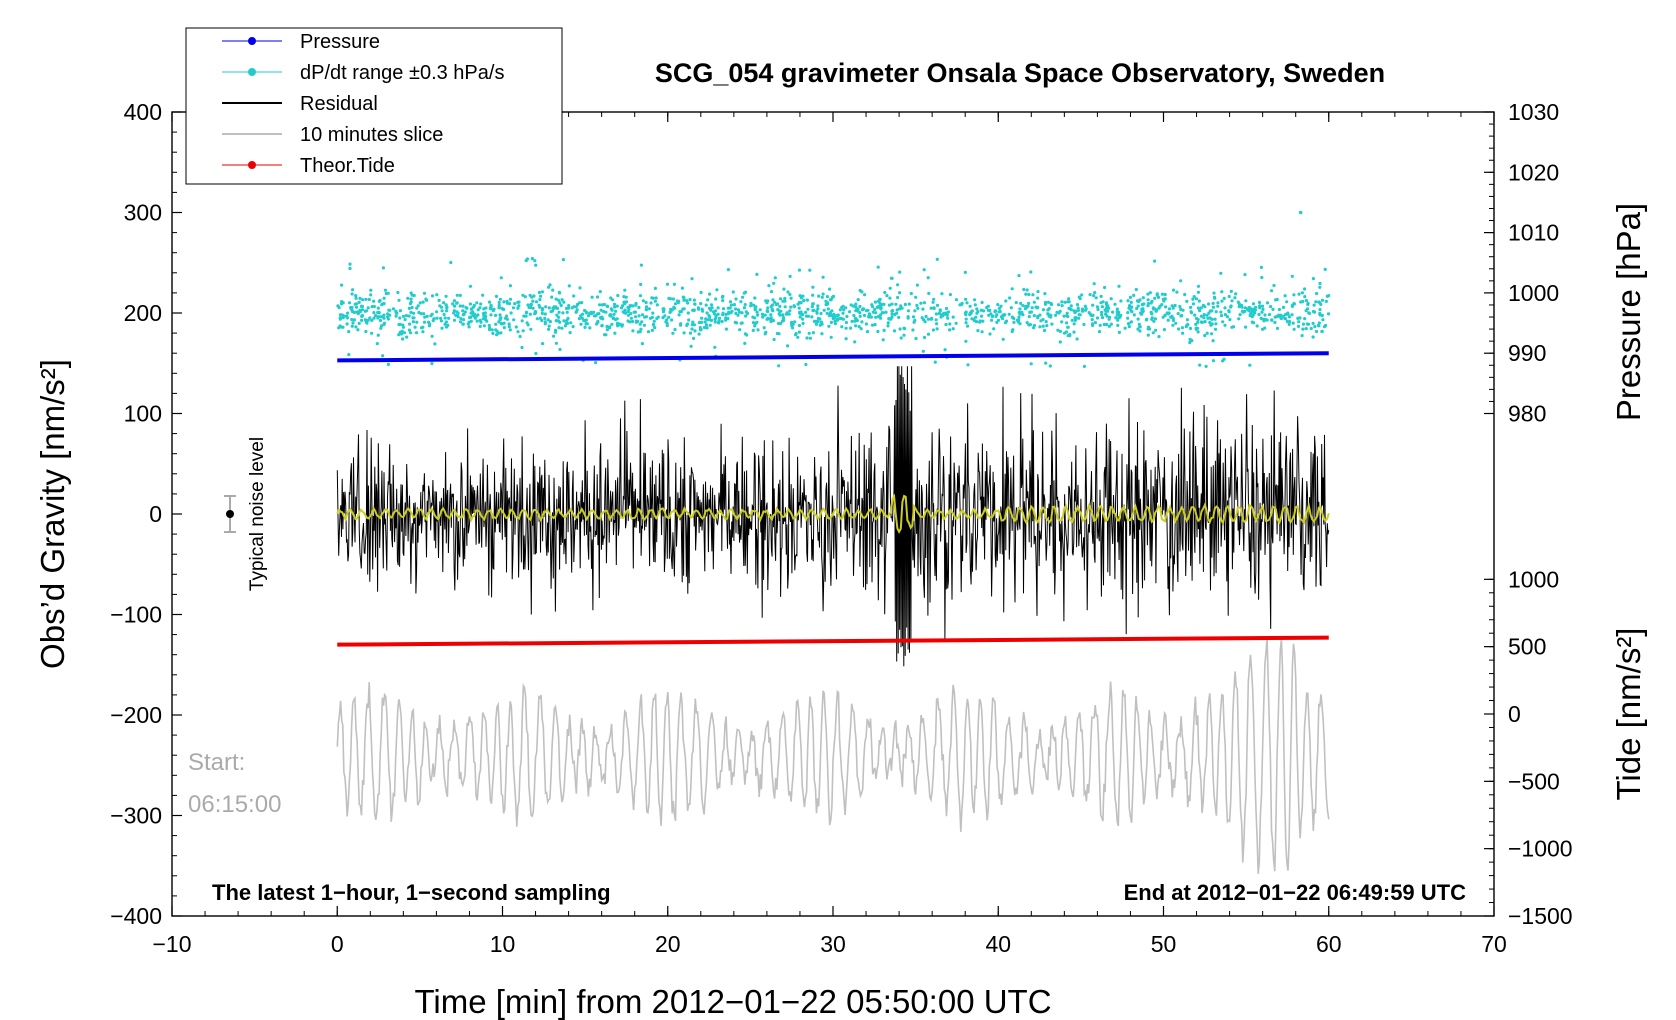 Image resolution: width=1676 pixels, height=1020 pixels. What do you see at coordinates (337, 944) in the screenshot?
I see `x-tick-label: 0` at bounding box center [337, 944].